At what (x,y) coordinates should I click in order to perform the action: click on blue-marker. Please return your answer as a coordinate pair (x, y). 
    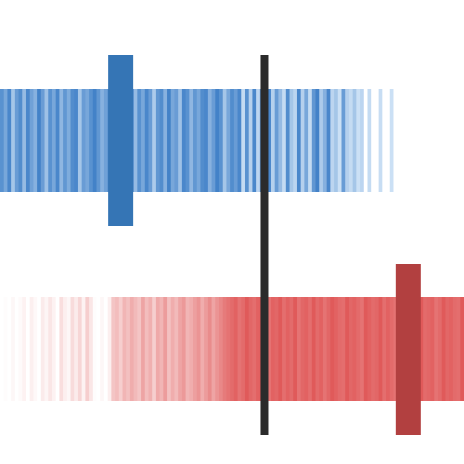
    Looking at the image, I should click on (121, 140).